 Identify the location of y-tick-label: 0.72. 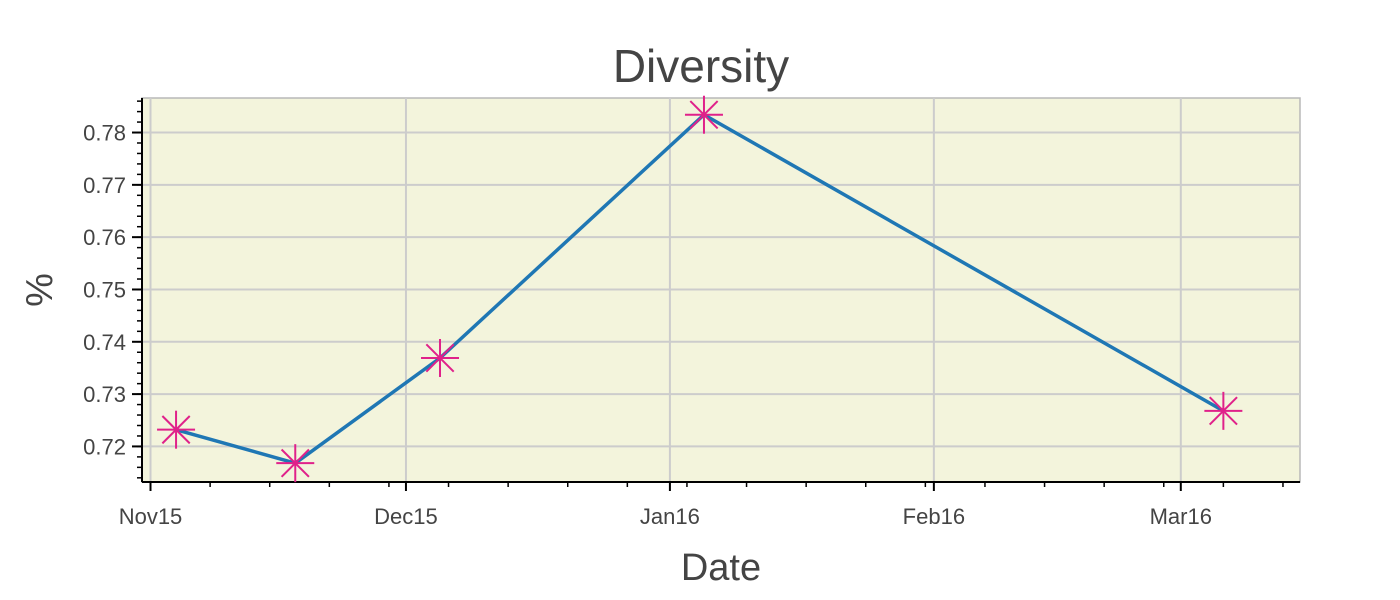
(104, 446).